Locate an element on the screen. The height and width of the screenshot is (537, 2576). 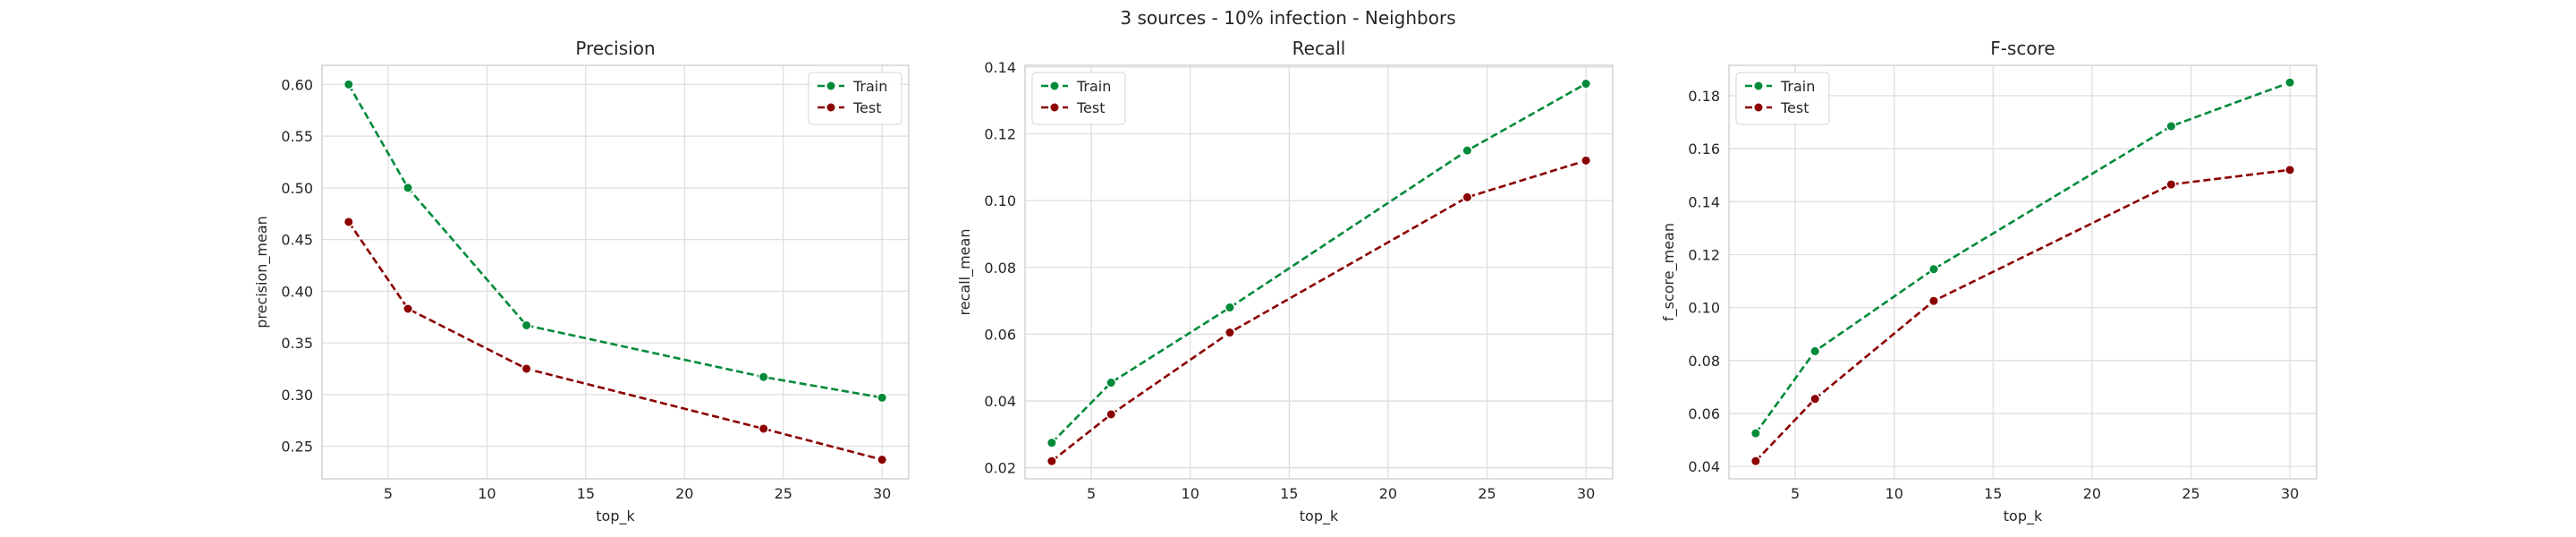
y-tick-label: 0.06 is located at coordinates (1704, 413).